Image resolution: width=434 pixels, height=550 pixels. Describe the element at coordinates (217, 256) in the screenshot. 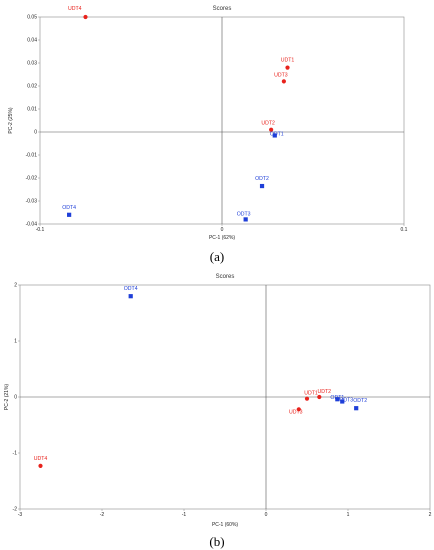

I see `panel-label: (a)` at that location.